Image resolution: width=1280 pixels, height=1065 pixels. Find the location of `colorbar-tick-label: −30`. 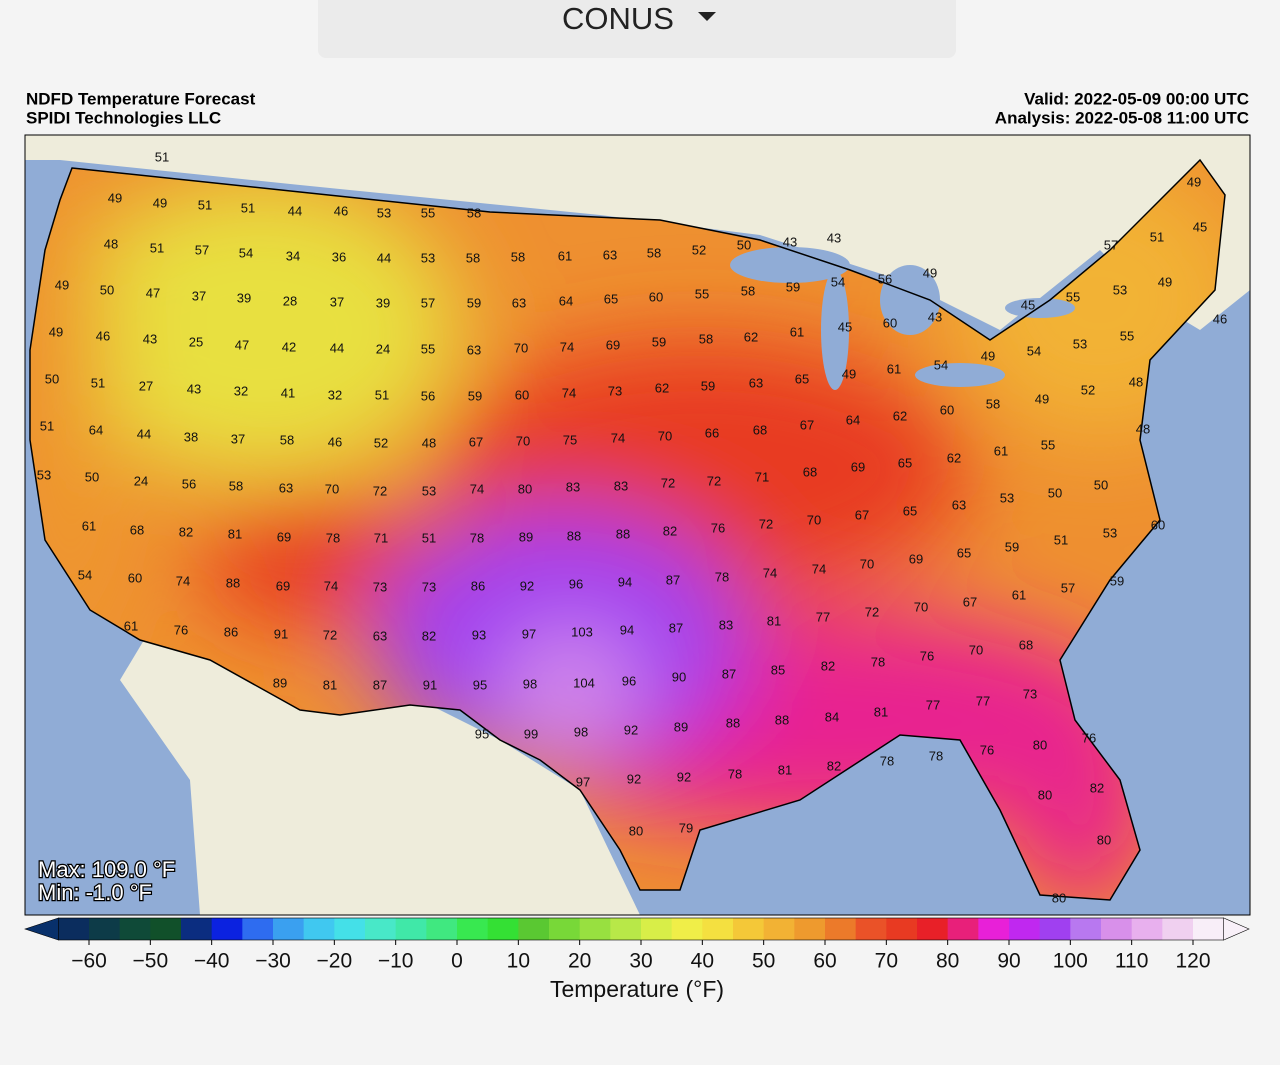

colorbar-tick-label: −30 is located at coordinates (273, 961).